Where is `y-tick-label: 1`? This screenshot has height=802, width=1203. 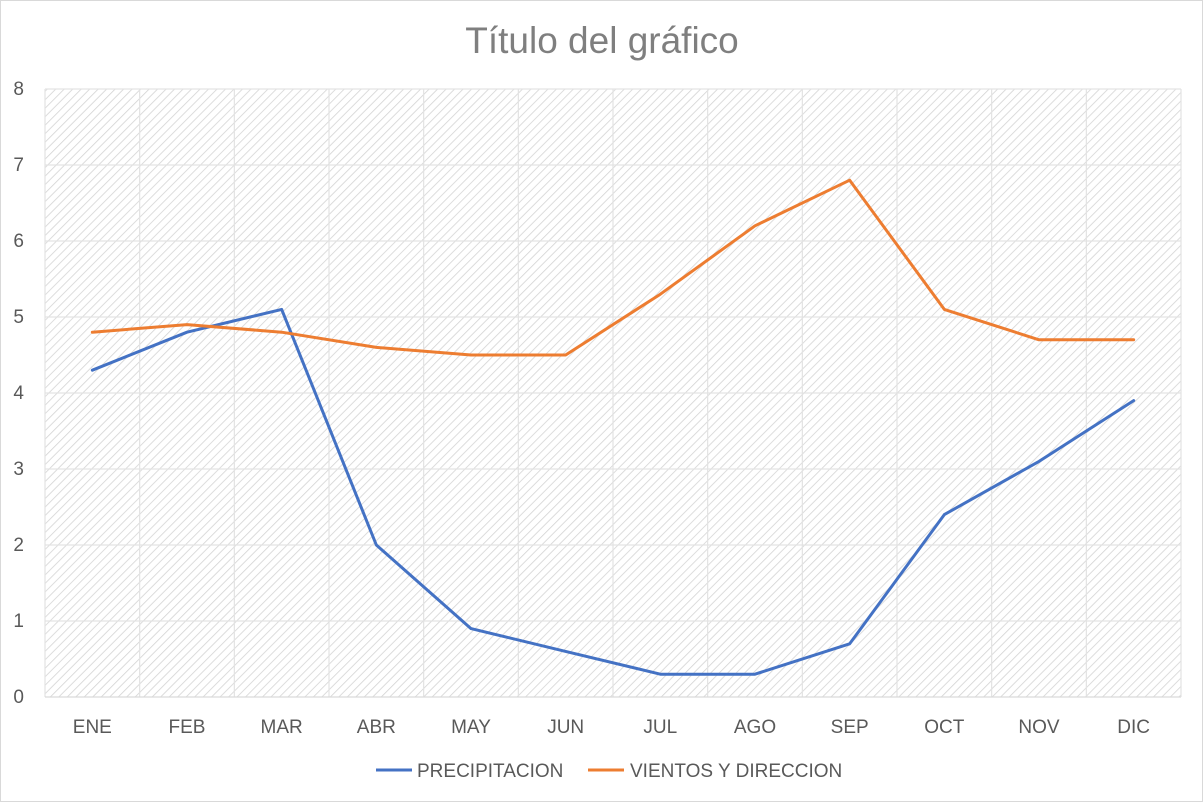
y-tick-label: 1 is located at coordinates (18, 621).